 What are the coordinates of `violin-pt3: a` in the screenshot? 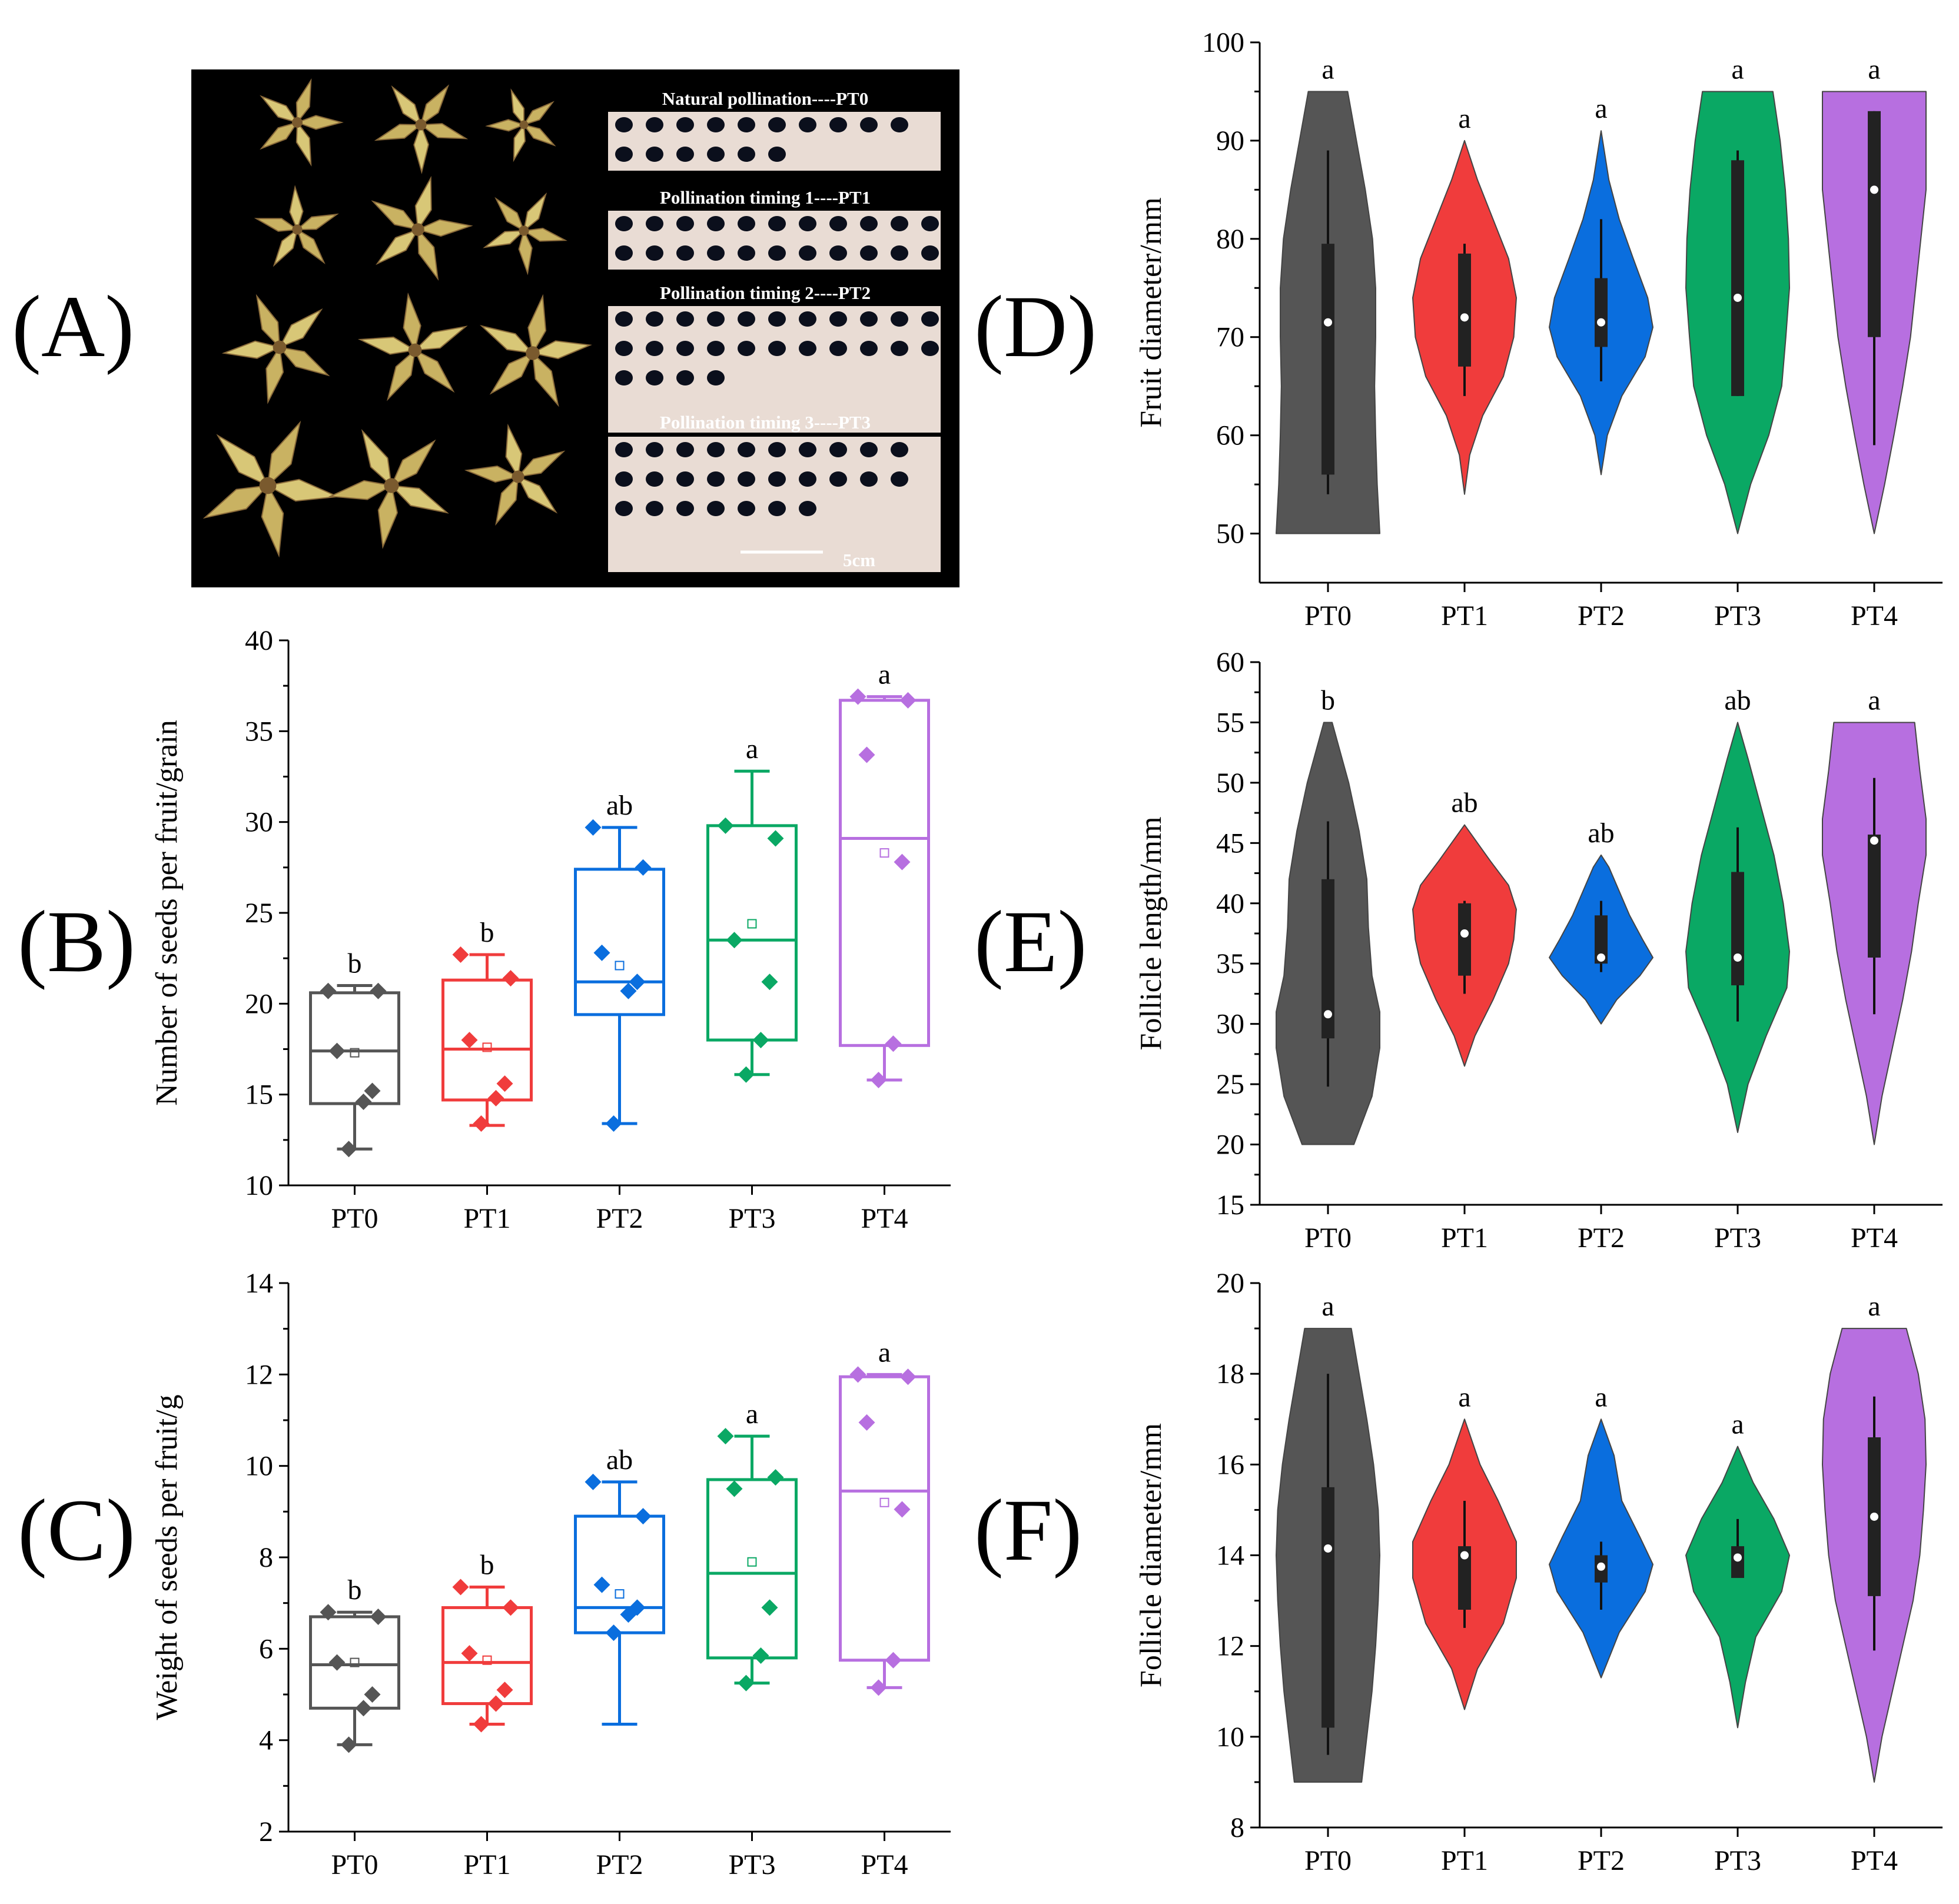 It's located at (1737, 294).